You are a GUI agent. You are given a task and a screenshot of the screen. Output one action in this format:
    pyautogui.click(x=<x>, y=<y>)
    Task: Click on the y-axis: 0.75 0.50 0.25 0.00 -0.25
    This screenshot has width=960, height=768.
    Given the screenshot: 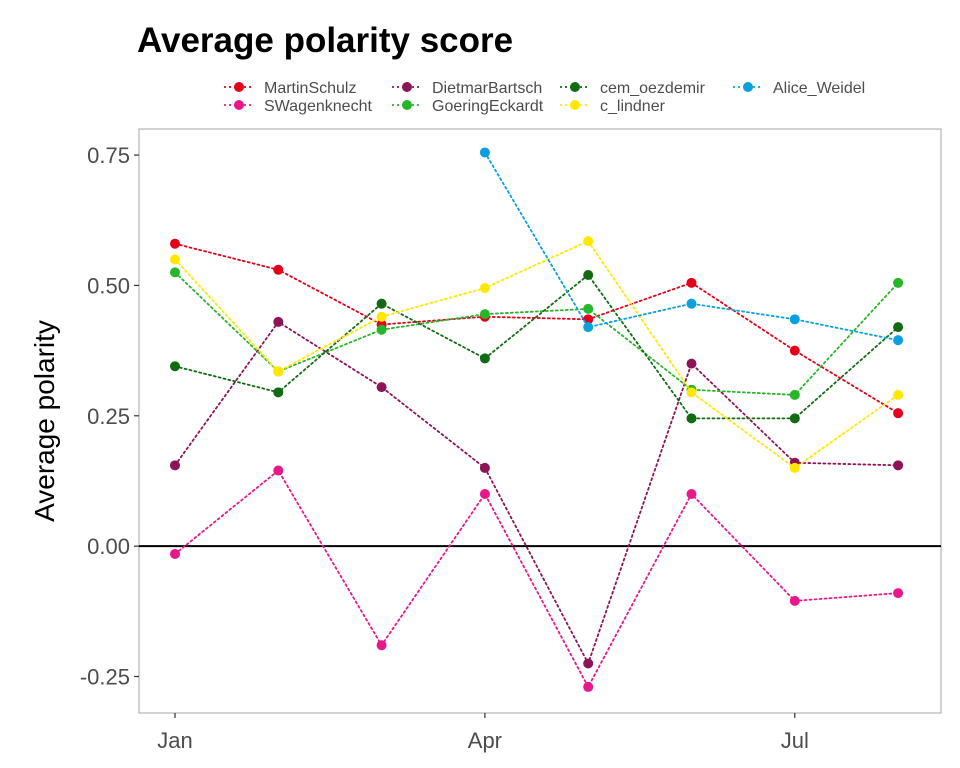 What is the action you would take?
    pyautogui.click(x=109, y=416)
    